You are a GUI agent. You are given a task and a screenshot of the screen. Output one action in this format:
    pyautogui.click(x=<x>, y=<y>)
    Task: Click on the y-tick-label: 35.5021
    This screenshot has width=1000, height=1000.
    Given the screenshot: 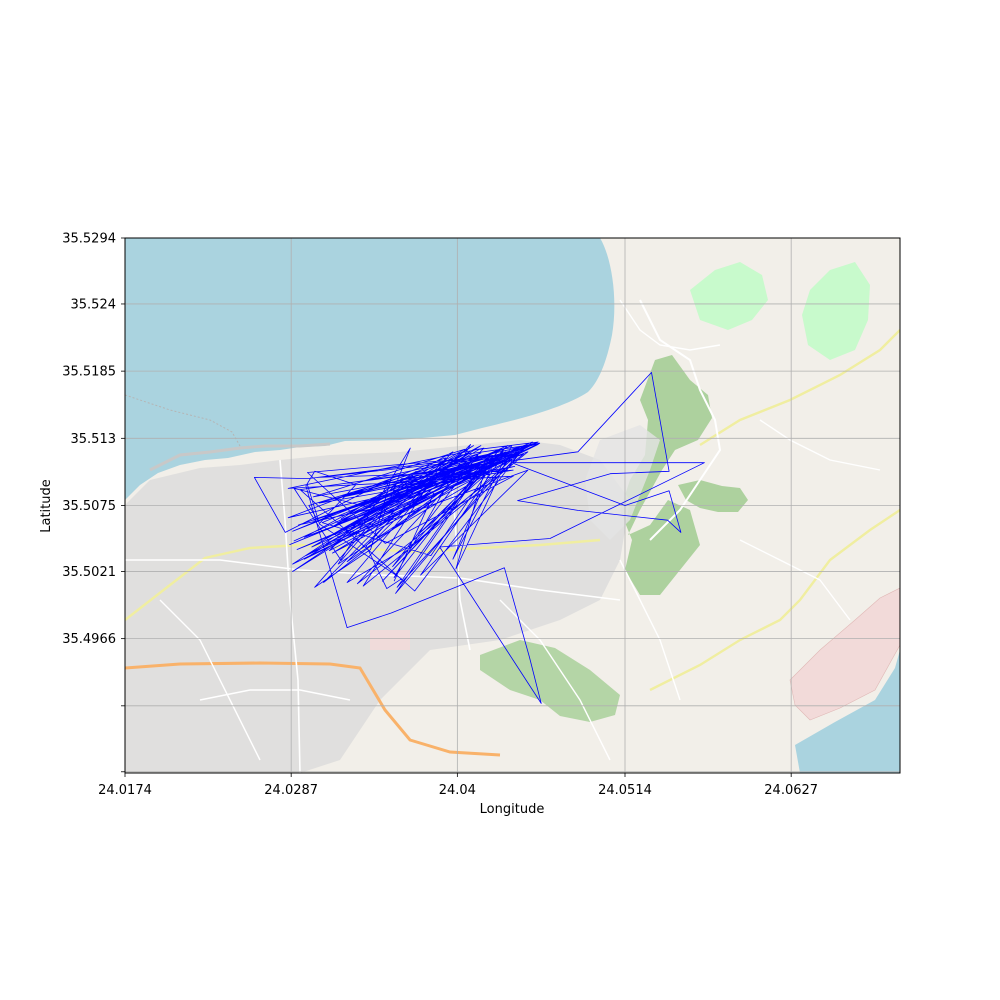 What is the action you would take?
    pyautogui.click(x=89, y=572)
    